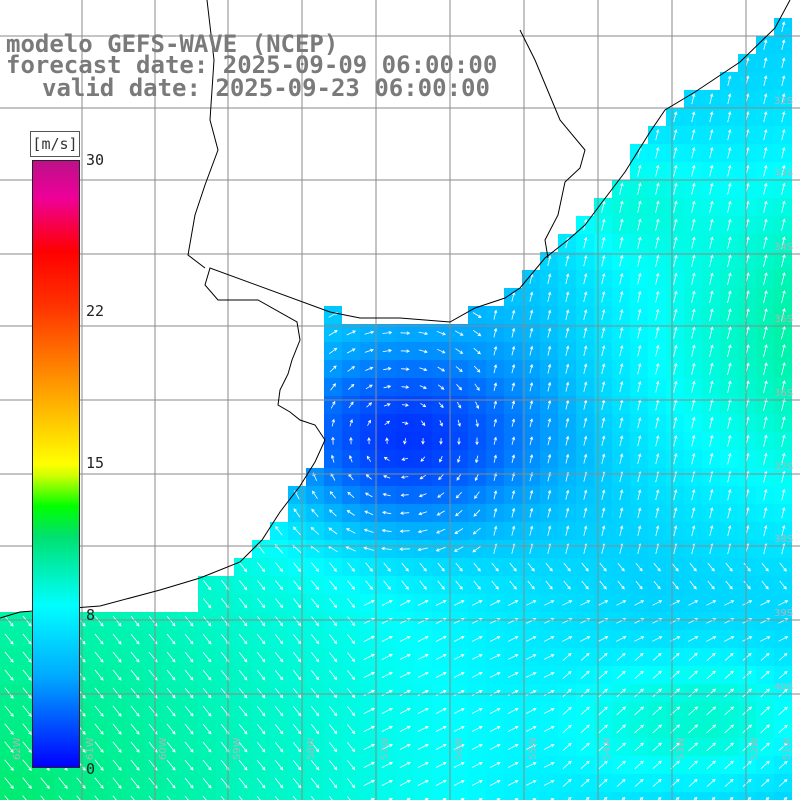 The width and height of the screenshot is (800, 800). Describe the element at coordinates (55, 144) in the screenshot. I see `colorbar-unit-label: [m/s]` at that location.